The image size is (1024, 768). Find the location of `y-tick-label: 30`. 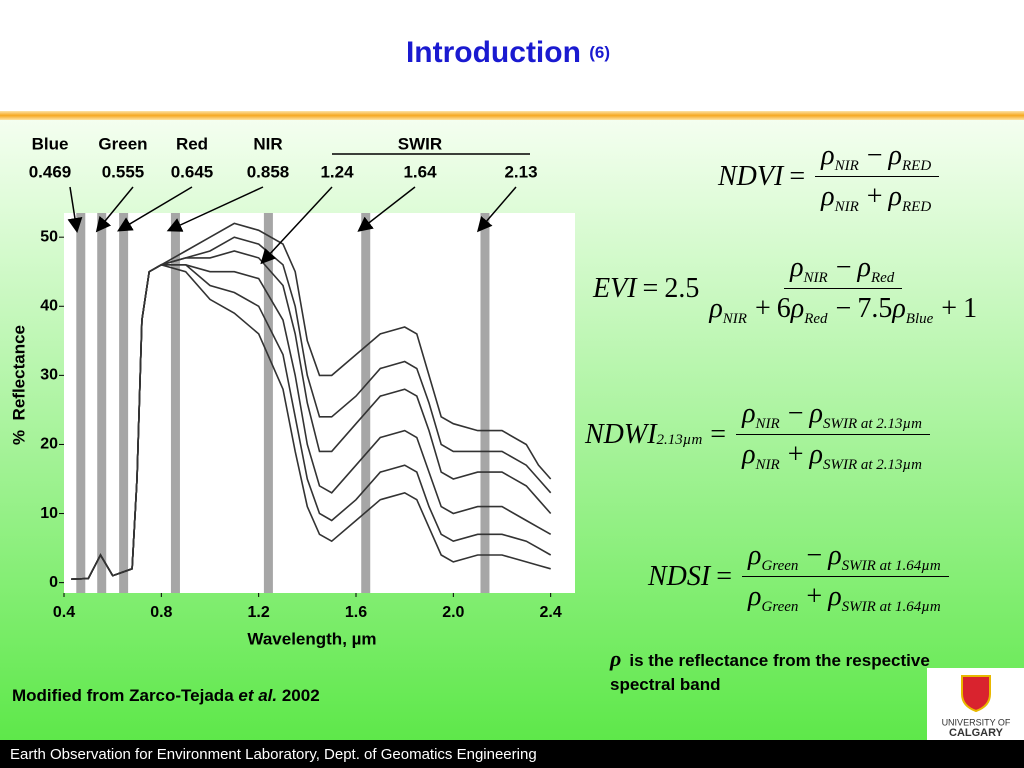

y-tick-label: 30 is located at coordinates (49, 375).